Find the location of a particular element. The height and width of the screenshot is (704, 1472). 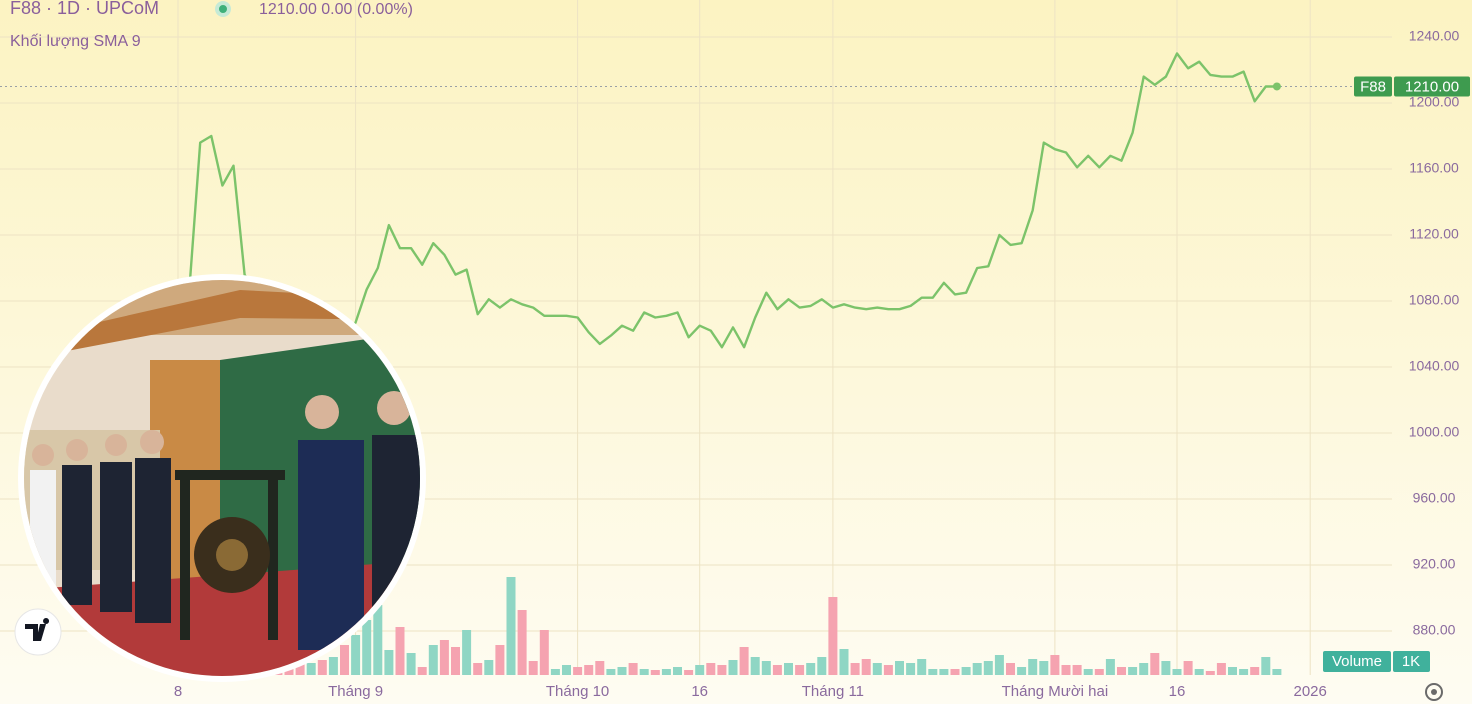

quote: 1210.00 0.00 (0.00%) is located at coordinates (336, 9).